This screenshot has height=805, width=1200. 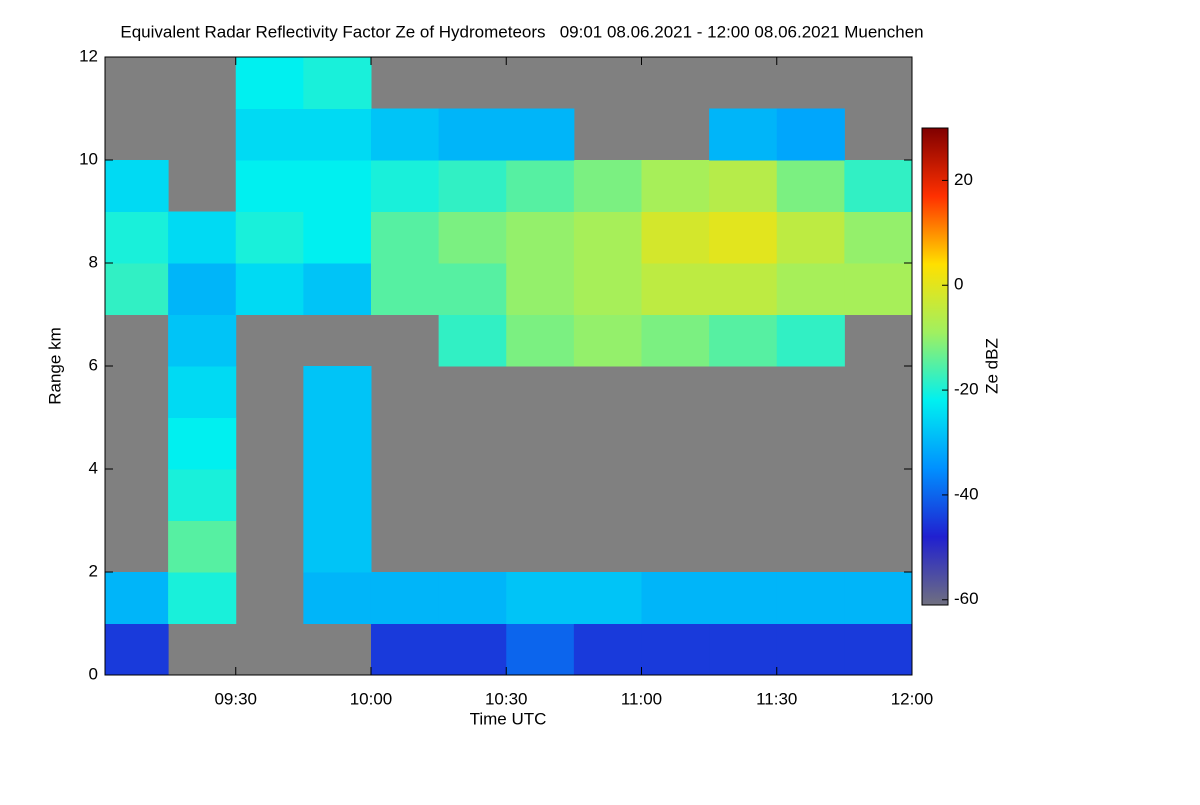 I want to click on x-tick-label: 12:00, so click(x=912, y=698).